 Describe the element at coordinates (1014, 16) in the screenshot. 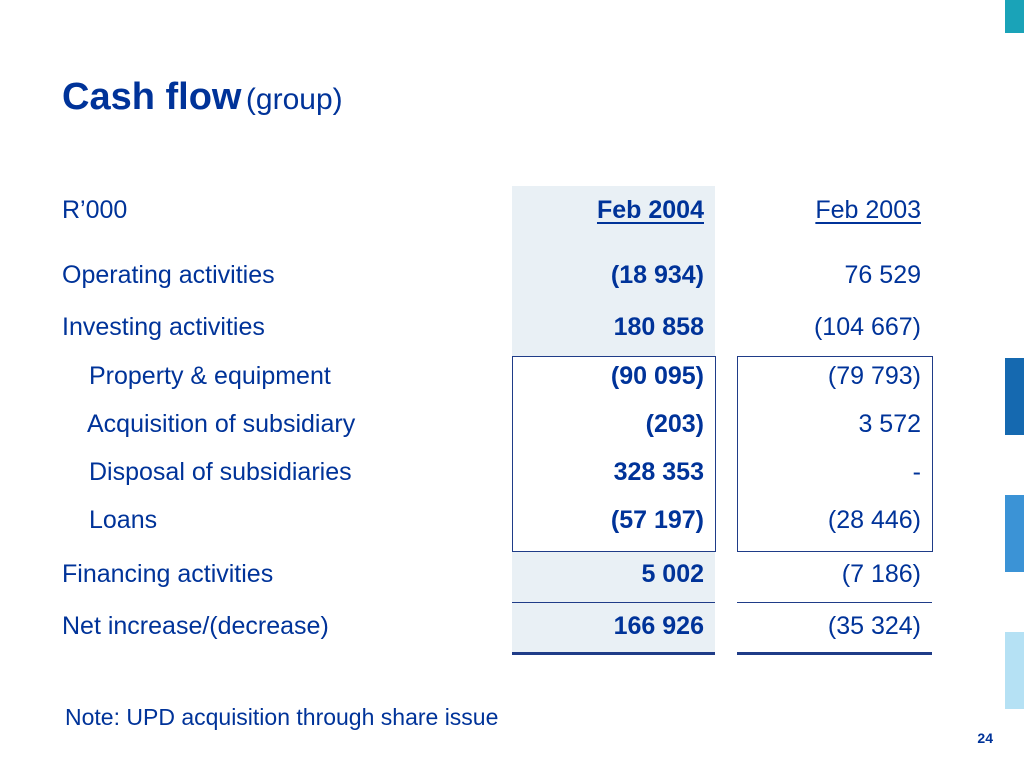

I see `decor-bar-top` at that location.